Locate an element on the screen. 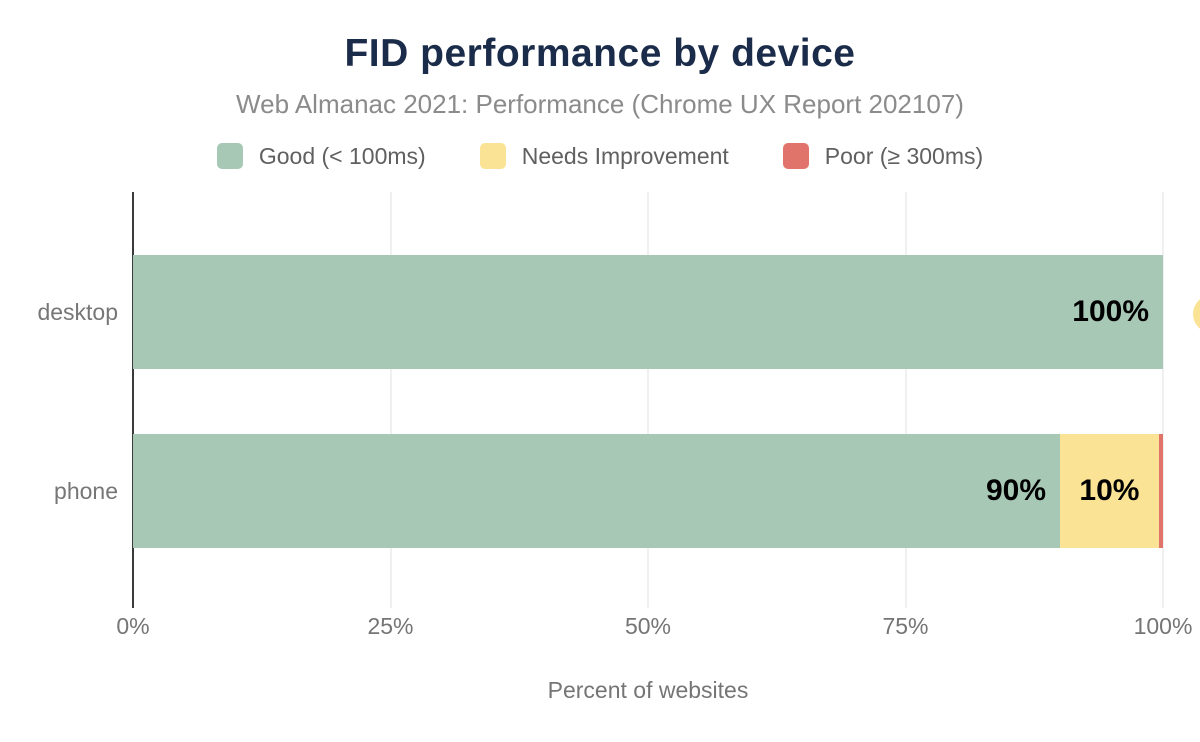  x-axis-title: Percent of websites is located at coordinates (648, 690).